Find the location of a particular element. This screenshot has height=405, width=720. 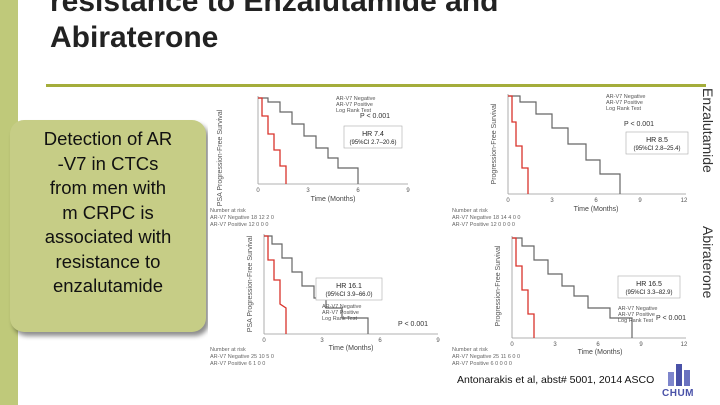

risk-row: AR-V7 Negative 25 10 5 0 is located at coordinates (242, 357).